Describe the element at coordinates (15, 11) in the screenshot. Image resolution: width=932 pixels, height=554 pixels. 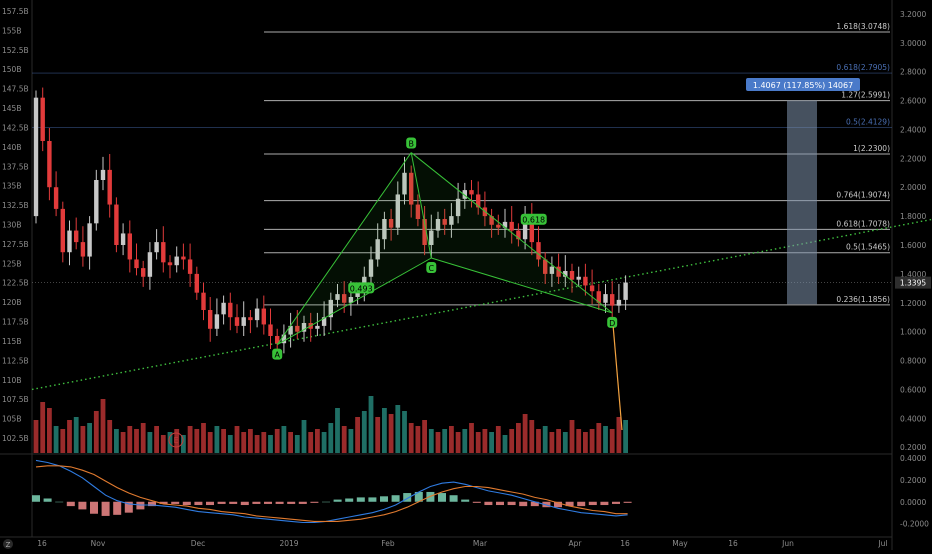
I see `left-tick-label: 157.5B` at that location.